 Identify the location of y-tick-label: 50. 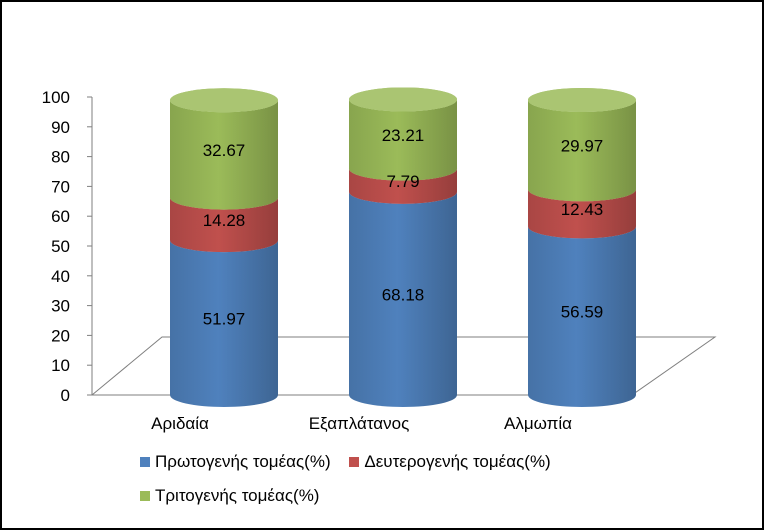
(60, 246).